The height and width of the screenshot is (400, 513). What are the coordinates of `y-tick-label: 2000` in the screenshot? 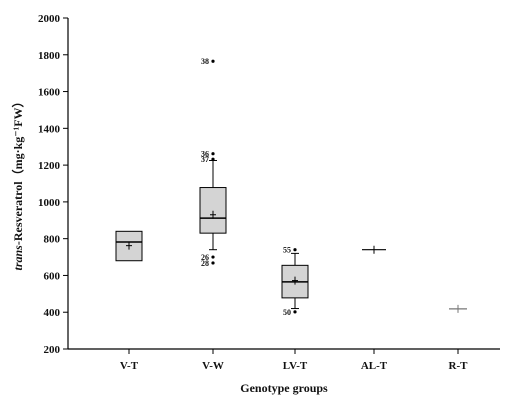 It's located at (49, 19).